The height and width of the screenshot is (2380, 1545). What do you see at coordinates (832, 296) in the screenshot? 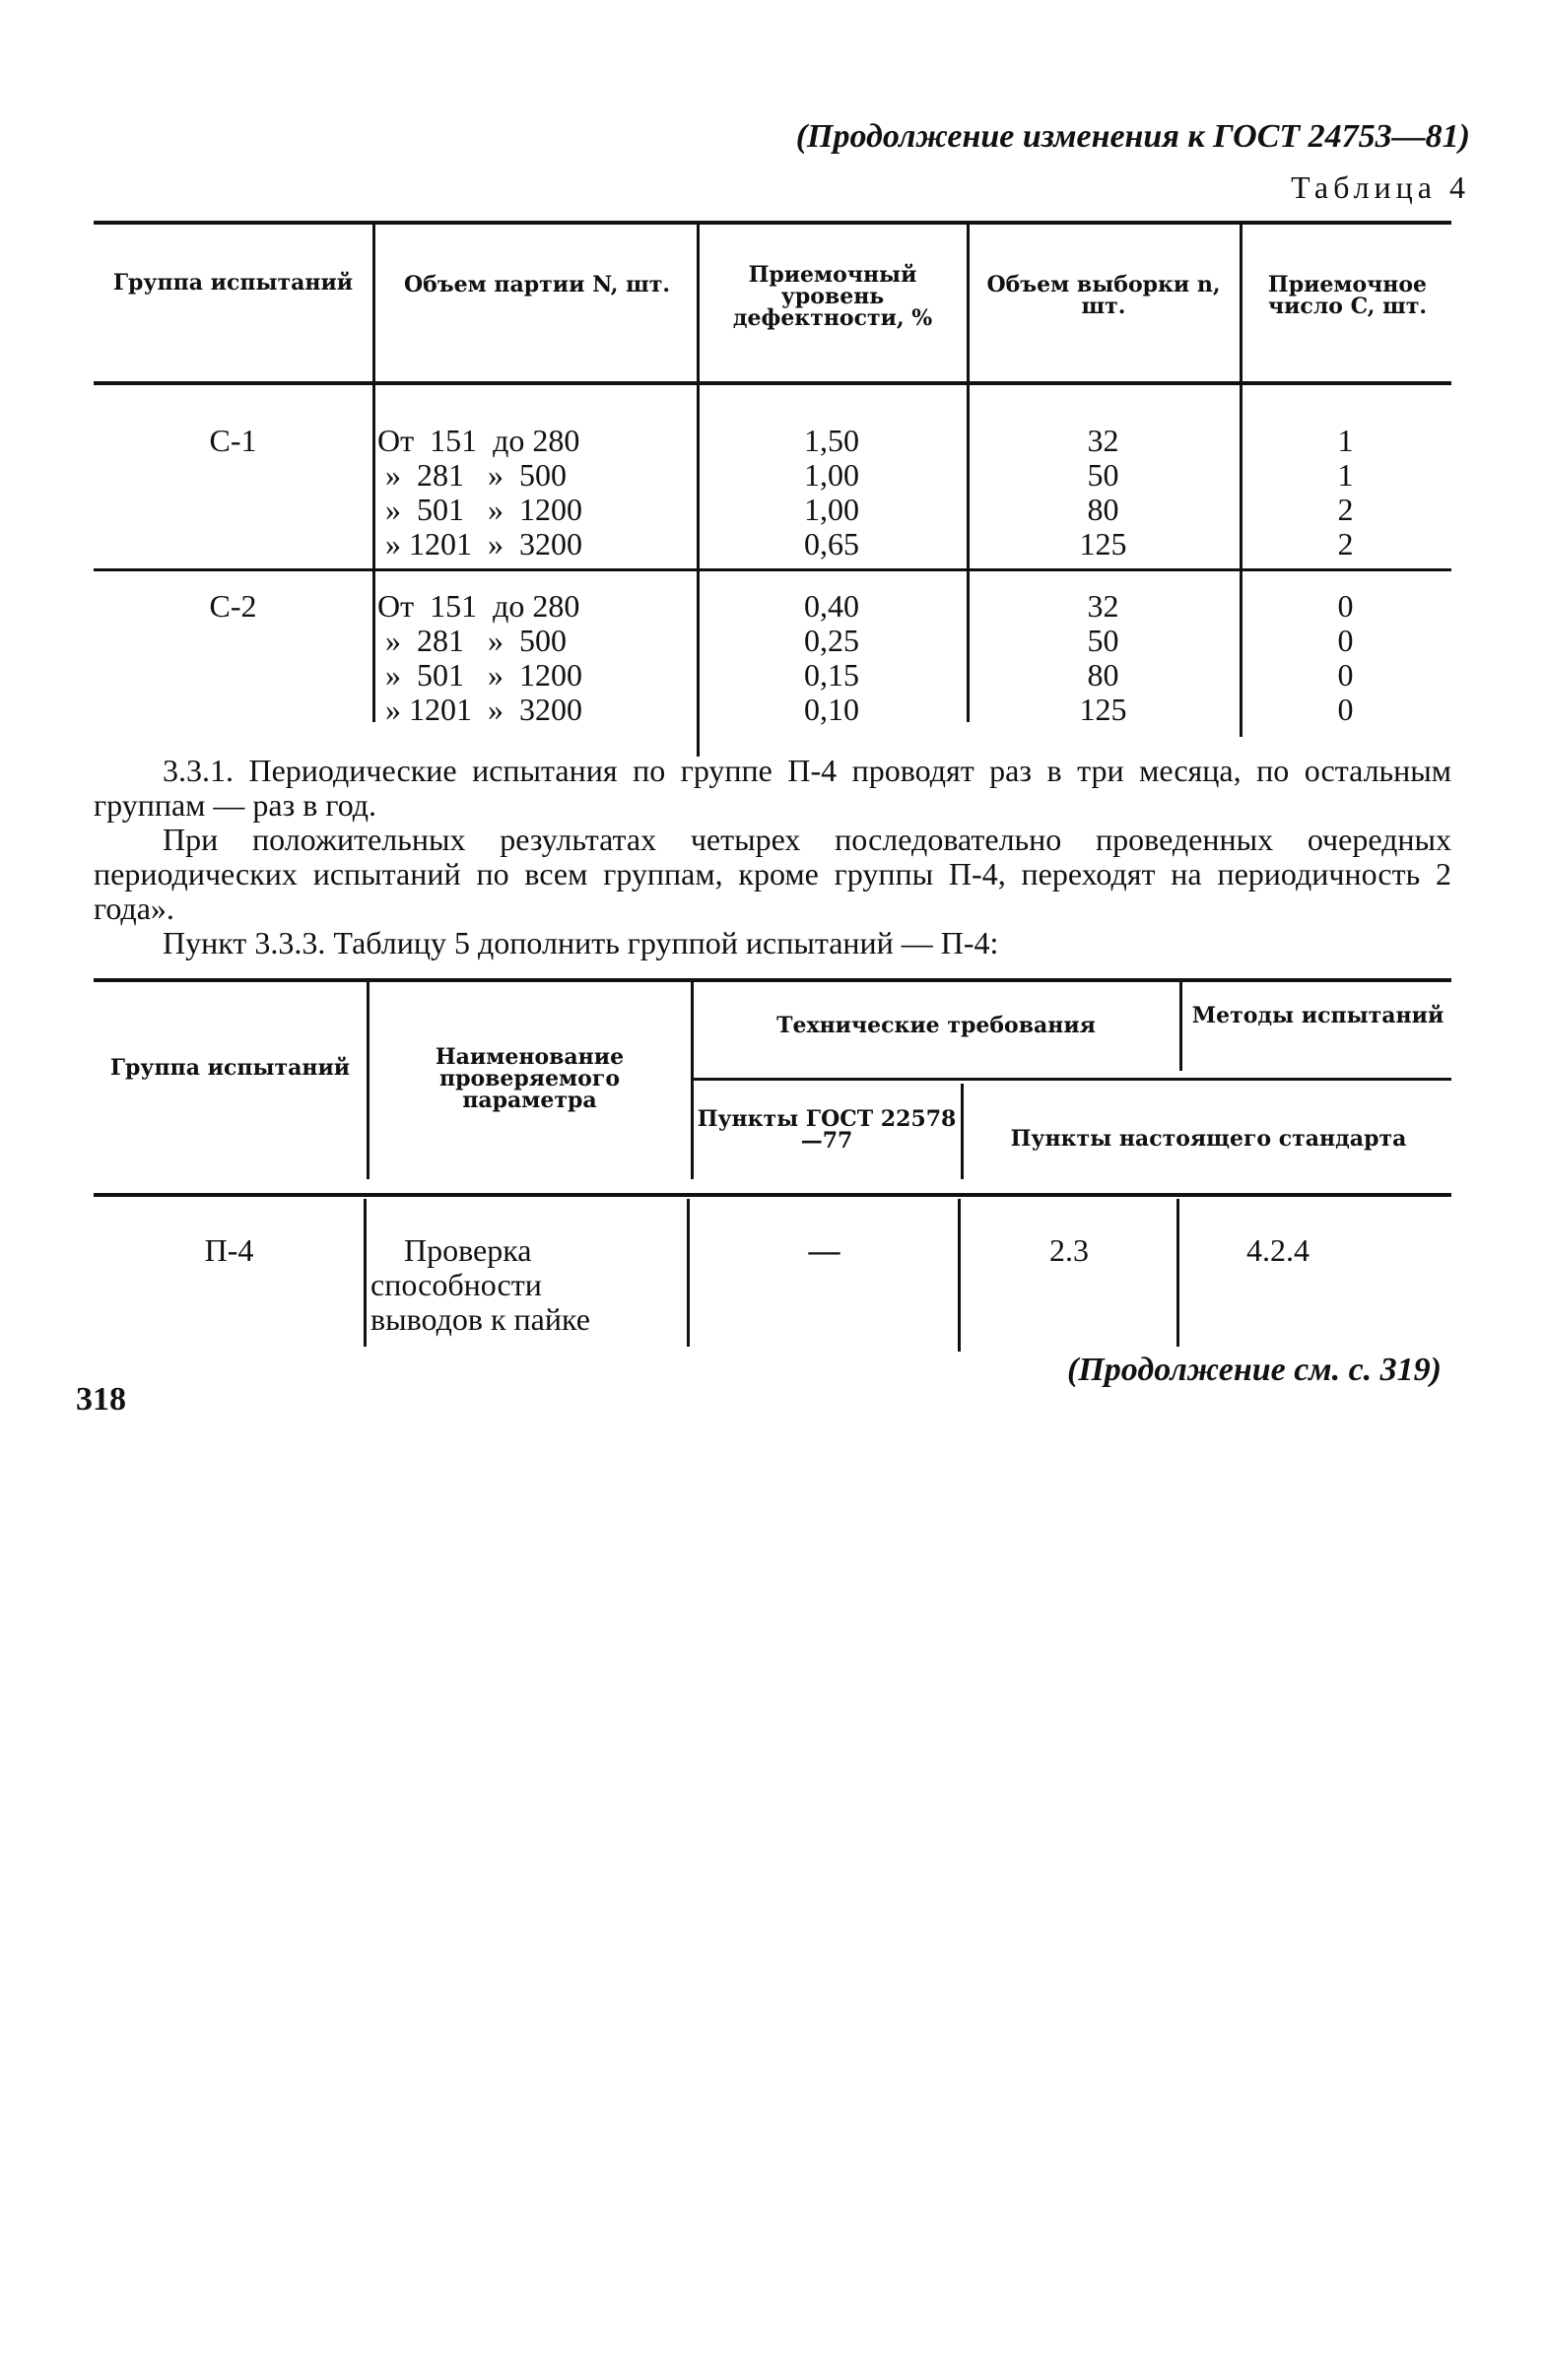
I see `header-aql: Приемочный уровень дефектности, %` at bounding box center [832, 296].